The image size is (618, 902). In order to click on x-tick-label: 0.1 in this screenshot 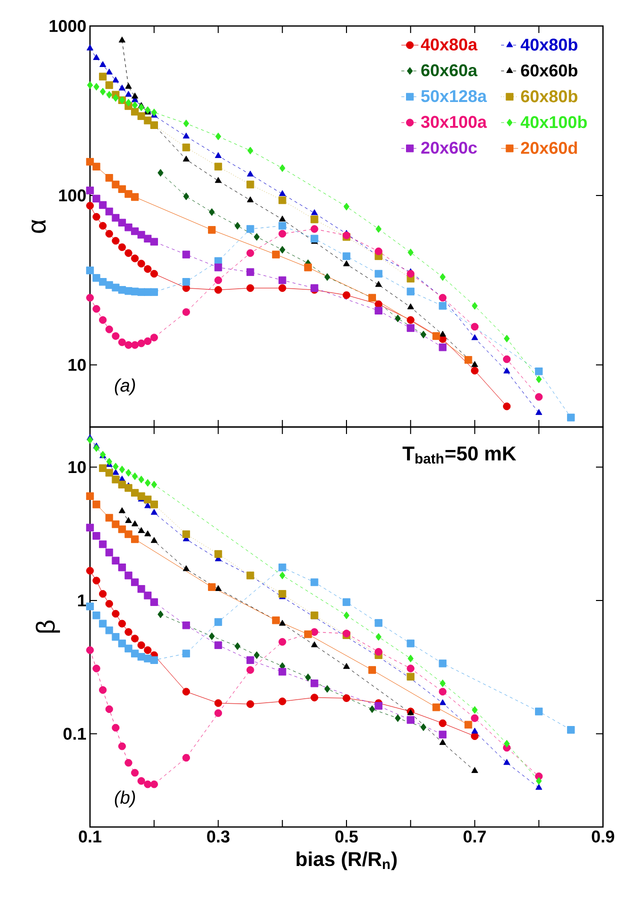, I will do `click(90, 836)`.